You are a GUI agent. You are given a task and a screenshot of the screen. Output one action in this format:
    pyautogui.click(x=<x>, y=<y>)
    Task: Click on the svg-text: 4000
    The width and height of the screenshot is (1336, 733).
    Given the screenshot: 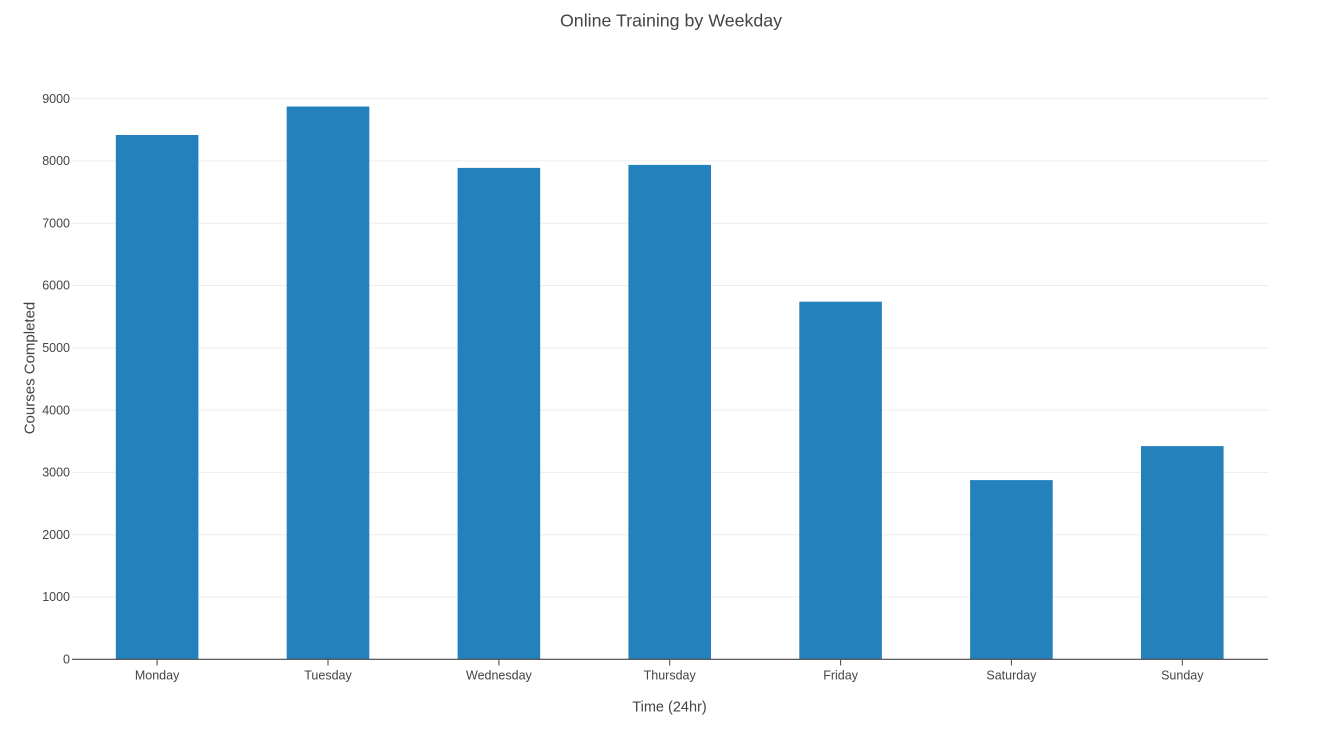 What is the action you would take?
    pyautogui.click(x=56, y=410)
    